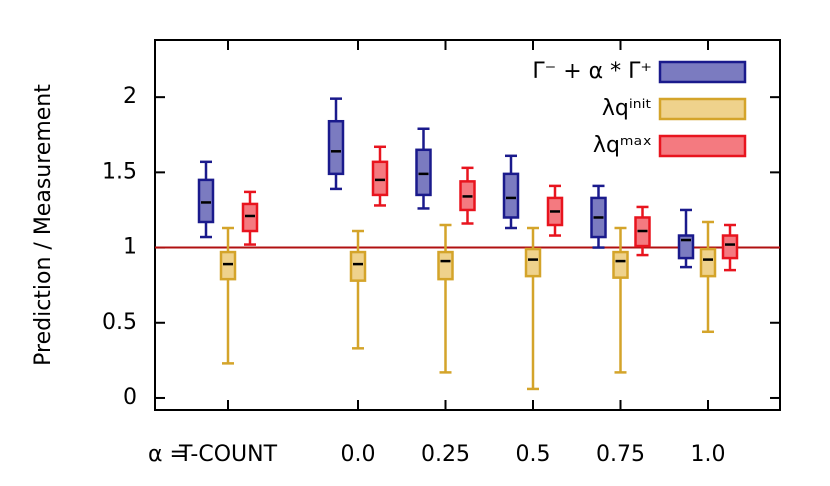 The width and height of the screenshot is (830, 486). Describe the element at coordinates (445, 454) in the screenshot. I see `x-tick-label: 0.25` at that location.